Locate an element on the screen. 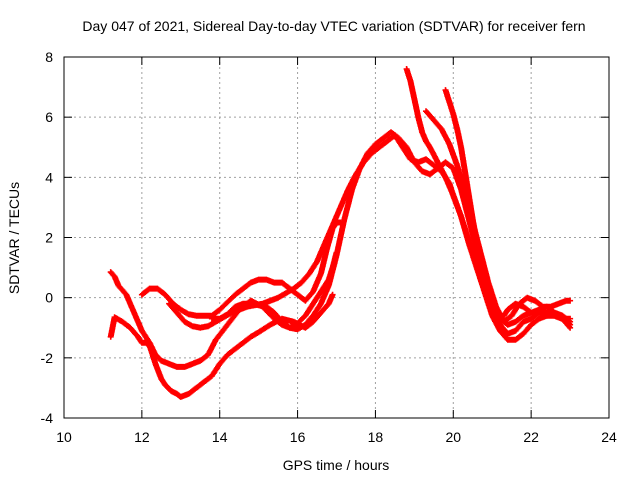  y-axis-label: SDTVAR / TECUs is located at coordinates (14, 238).